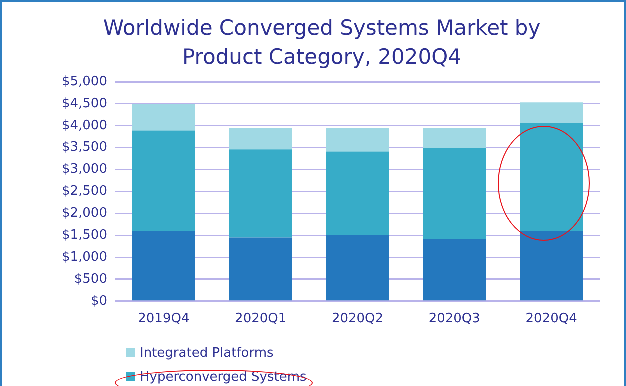 The width and height of the screenshot is (626, 386). I want to click on y-tick-label: $2,500, so click(85, 192).